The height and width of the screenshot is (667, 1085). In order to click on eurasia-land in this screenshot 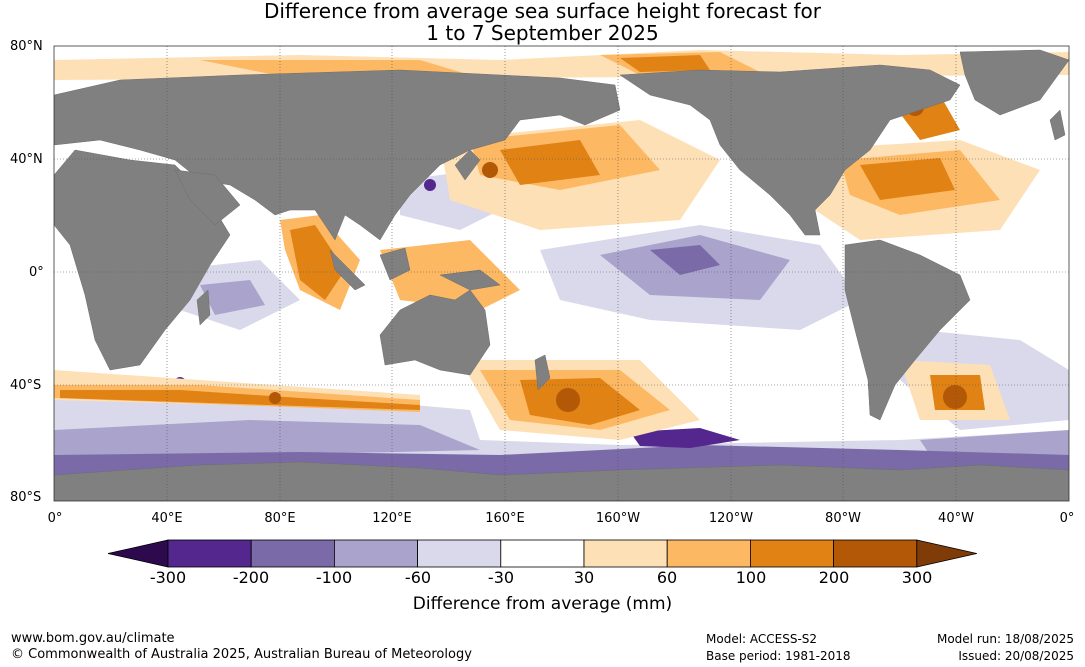, I will do `click(337, 155)`.